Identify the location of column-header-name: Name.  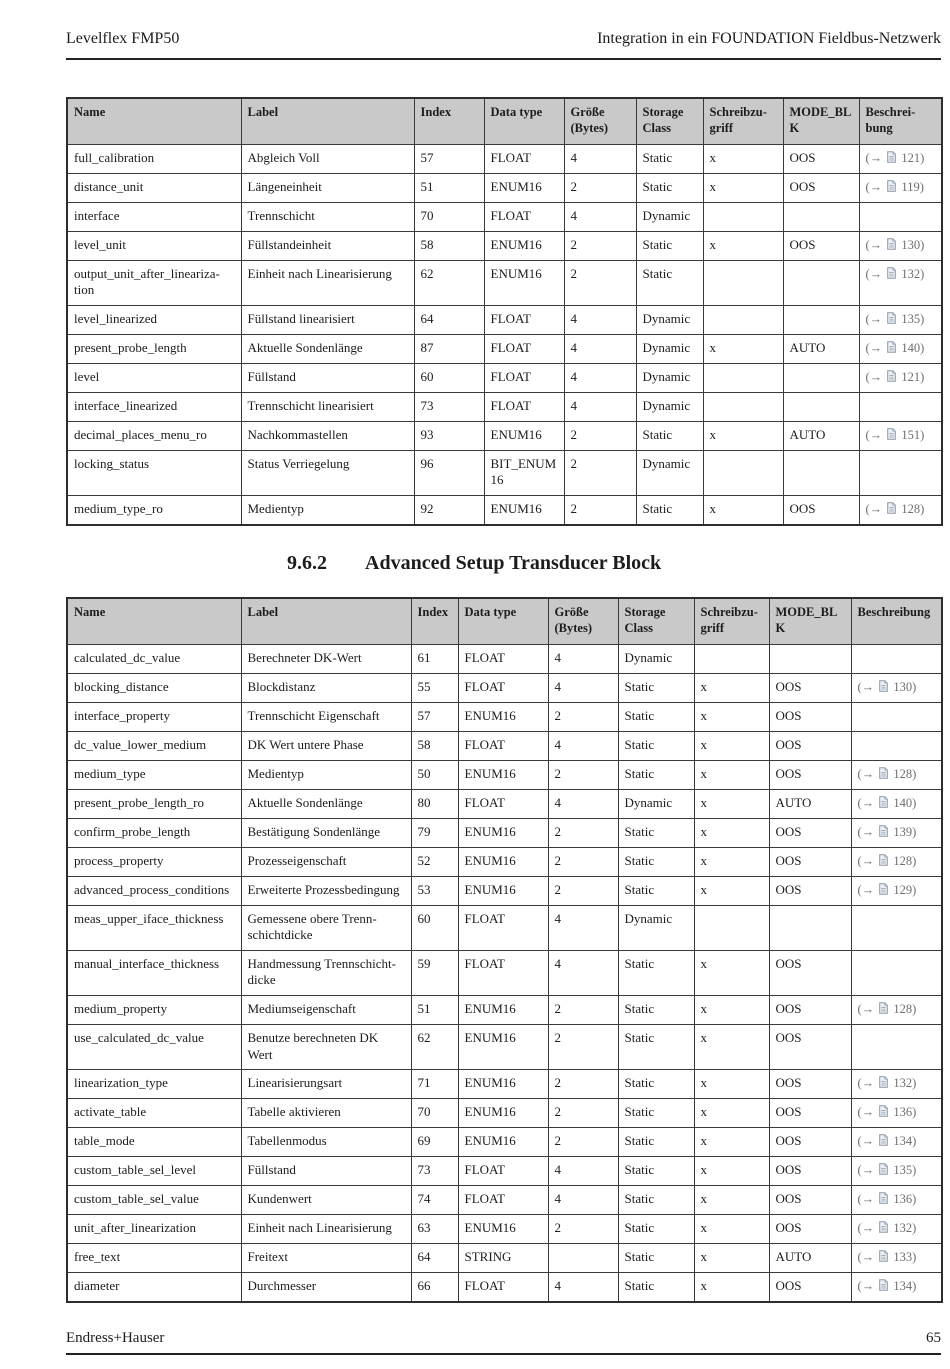
(154, 121).